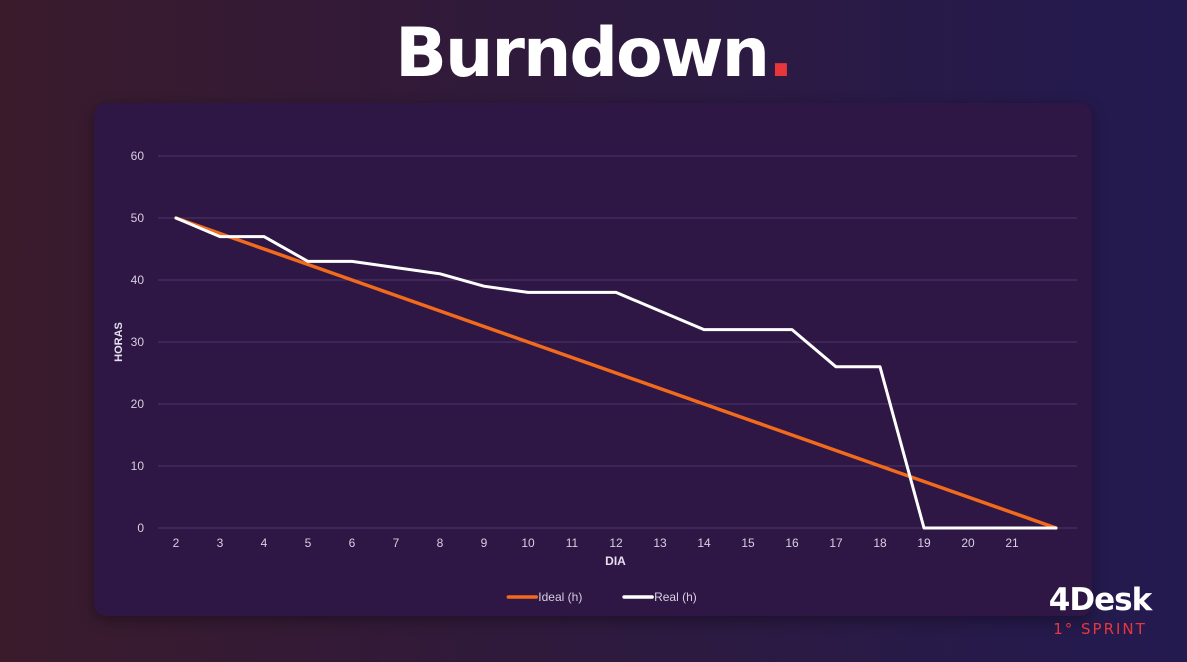 This screenshot has height=662, width=1187. I want to click on x-tick-label: 8, so click(440, 543).